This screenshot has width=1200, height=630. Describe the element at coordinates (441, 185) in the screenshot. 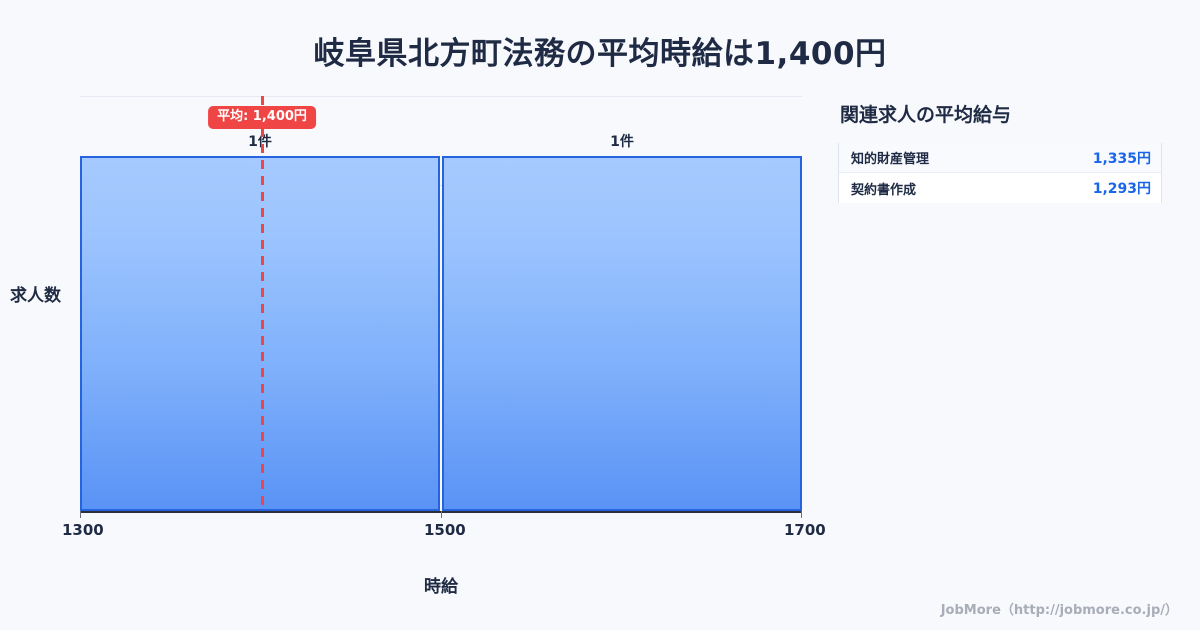

I see `gridline-mid` at that location.